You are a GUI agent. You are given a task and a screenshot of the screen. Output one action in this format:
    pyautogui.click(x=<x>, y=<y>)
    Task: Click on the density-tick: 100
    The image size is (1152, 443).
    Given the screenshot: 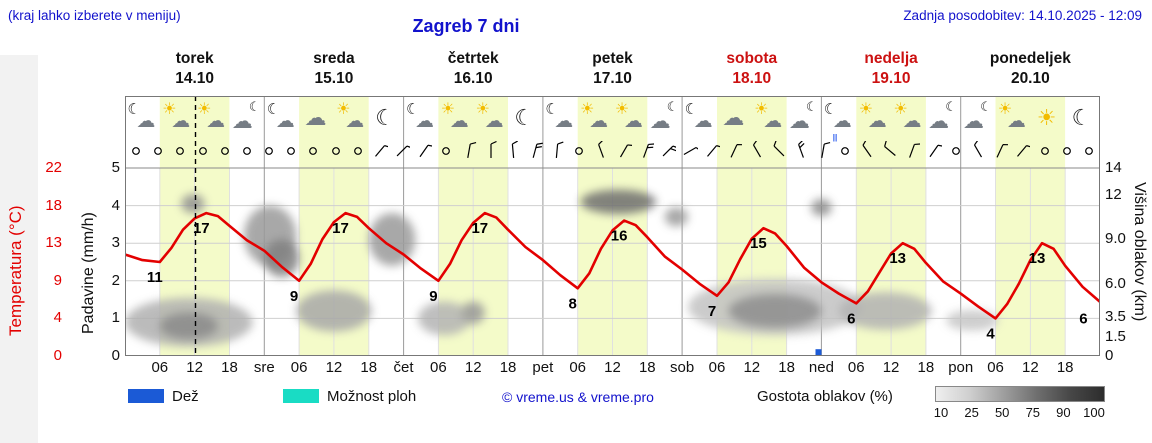 What is the action you would take?
    pyautogui.click(x=1094, y=412)
    